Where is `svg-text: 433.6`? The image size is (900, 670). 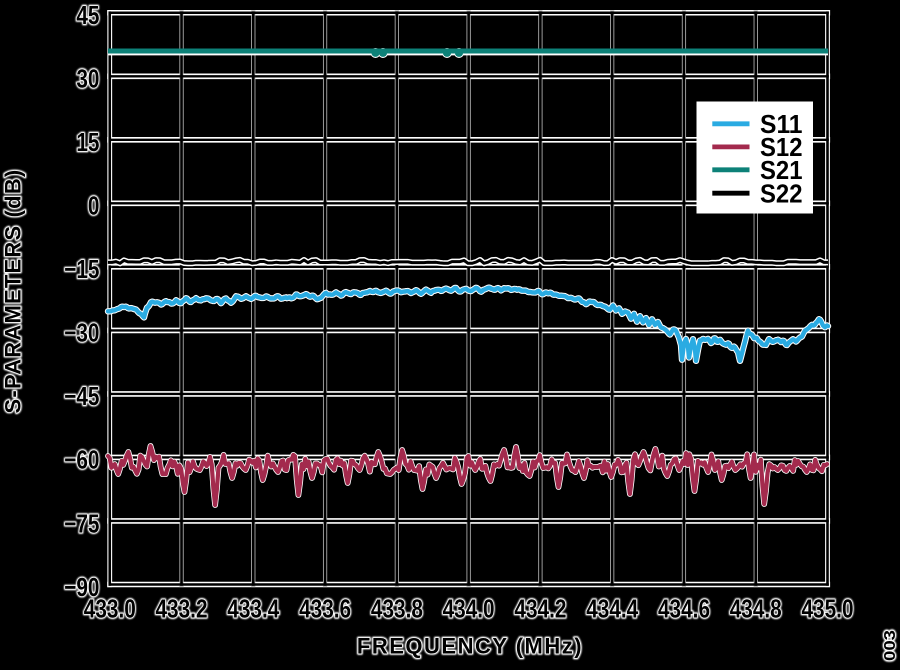
svg-text: 433.6 is located at coordinates (325, 608).